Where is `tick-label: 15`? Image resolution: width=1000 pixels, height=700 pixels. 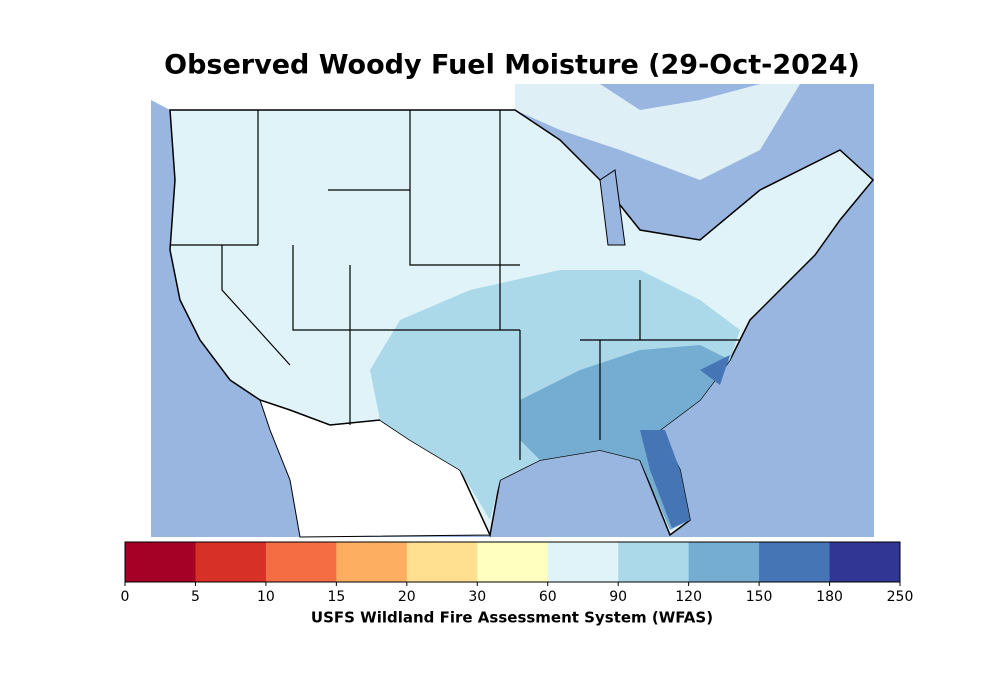
tick-label: 15 is located at coordinates (336, 597).